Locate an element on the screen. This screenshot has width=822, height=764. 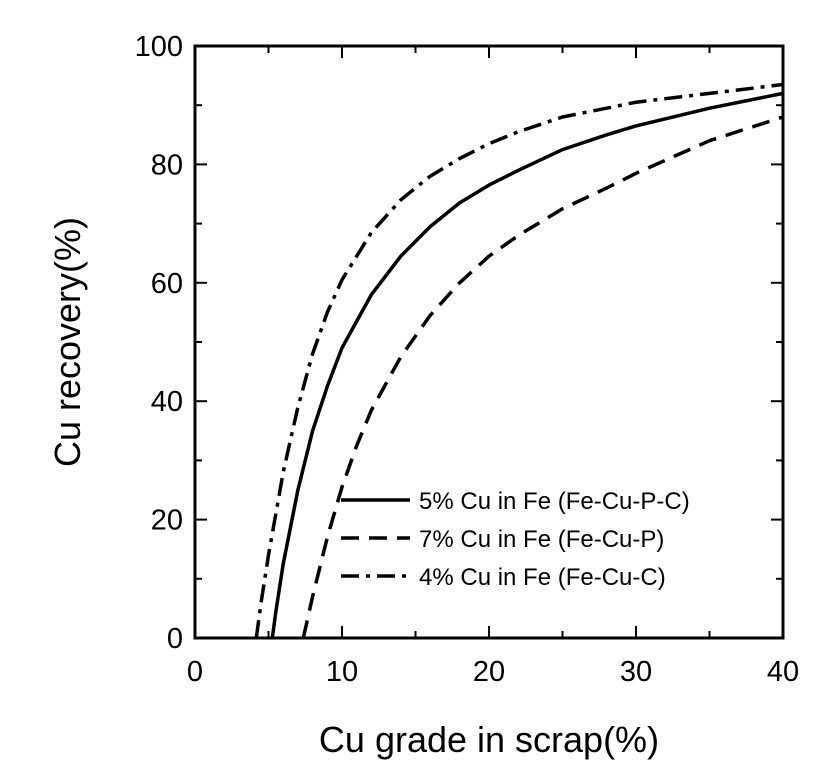
legend-label-1: 5% Cu in Fe (Fe-Cu-P-C) is located at coordinates (554, 501).